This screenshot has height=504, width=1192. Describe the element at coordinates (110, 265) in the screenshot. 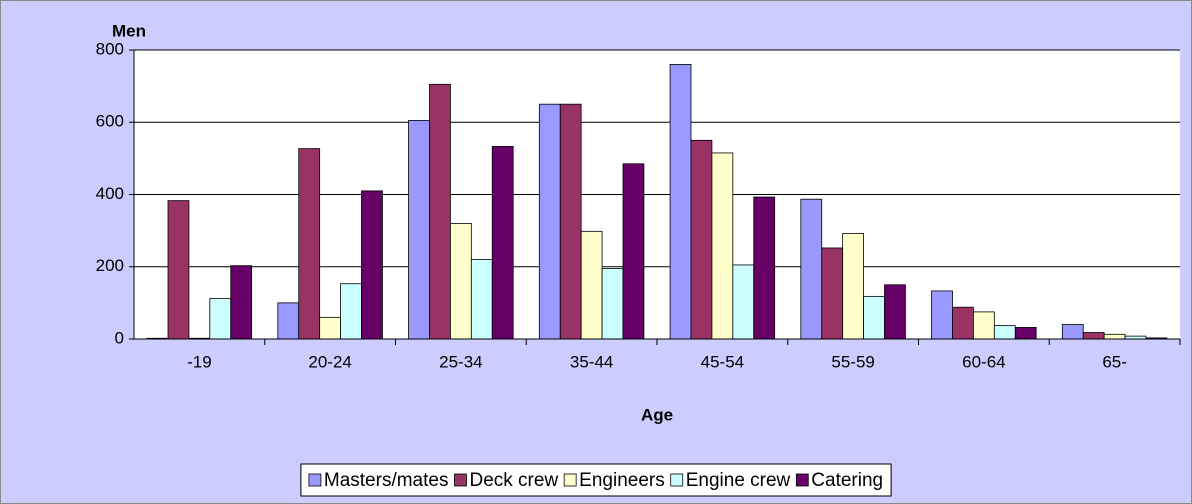

I see `y-tick-label: 200` at that location.